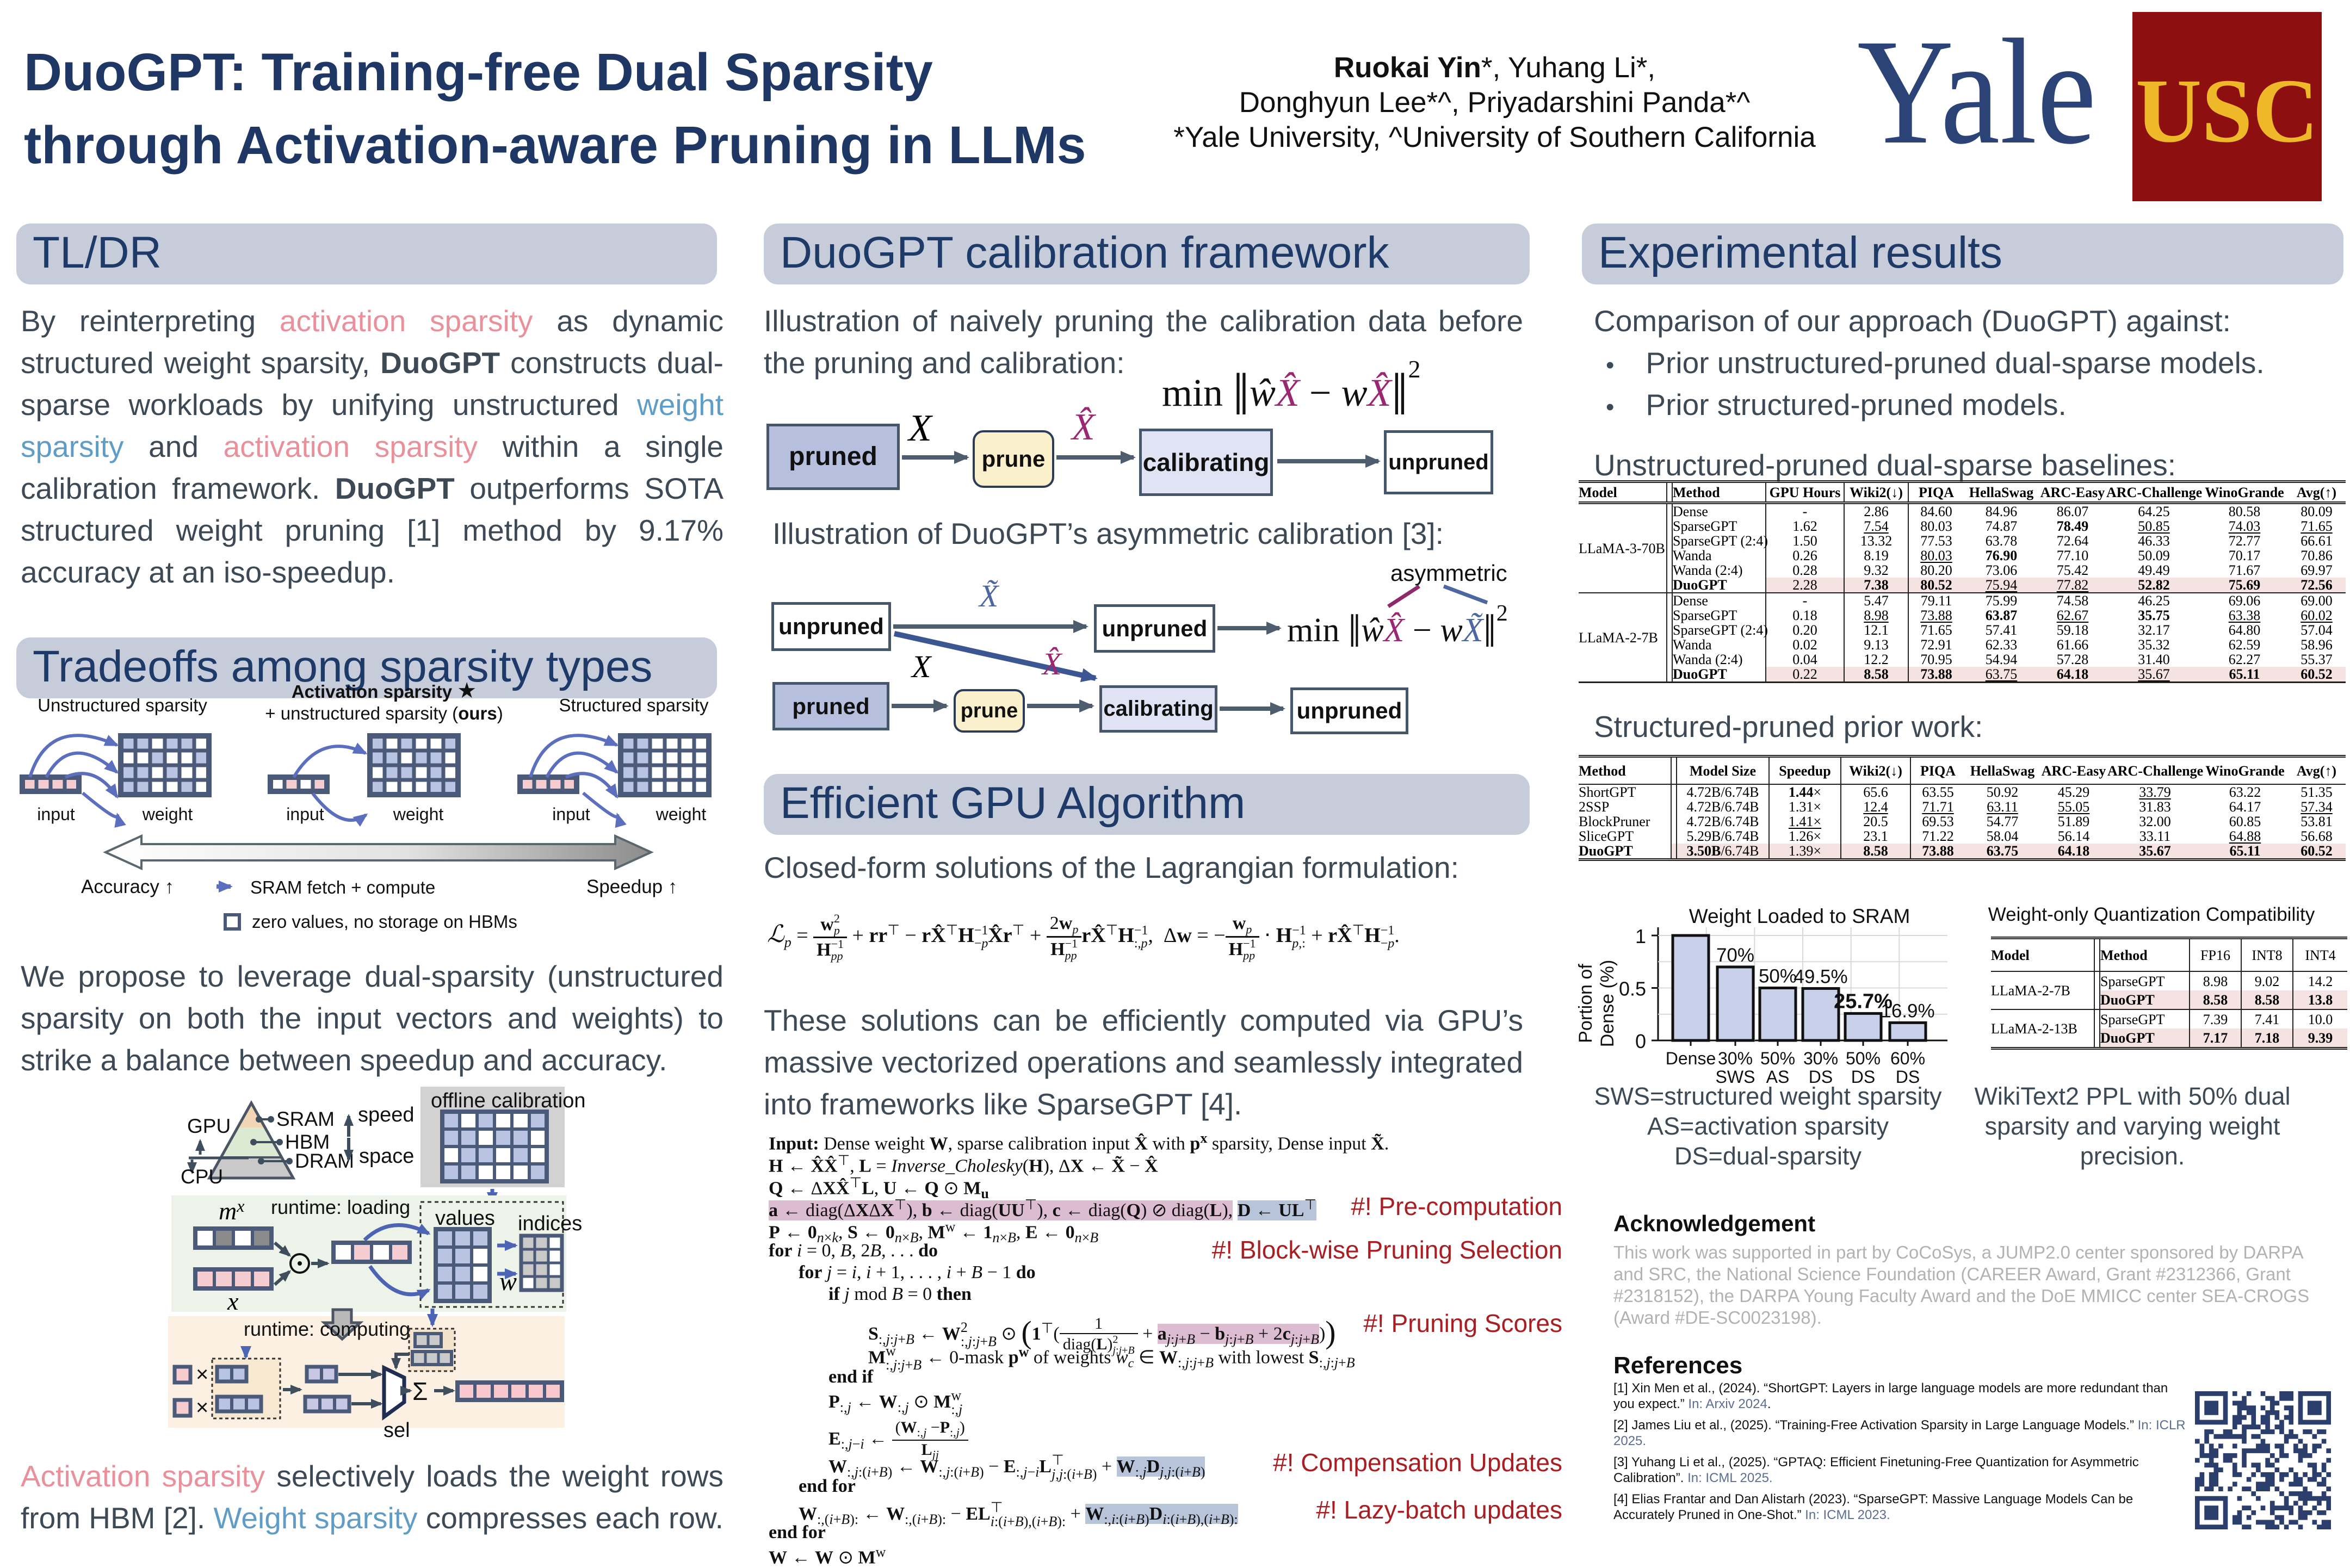 Image resolution: width=2350 pixels, height=1568 pixels. Describe the element at coordinates (1863, 1001) in the screenshot. I see `svg-text: 25.7%` at that location.